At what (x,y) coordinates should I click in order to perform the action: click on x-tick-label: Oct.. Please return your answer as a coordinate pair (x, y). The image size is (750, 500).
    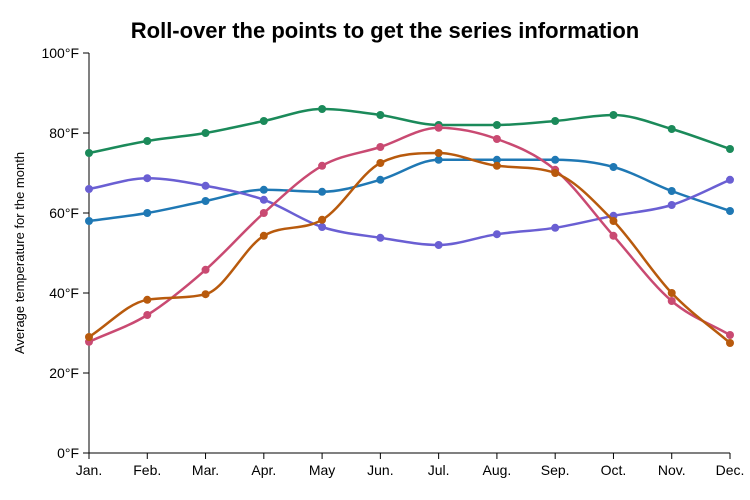
    Looking at the image, I should click on (614, 470).